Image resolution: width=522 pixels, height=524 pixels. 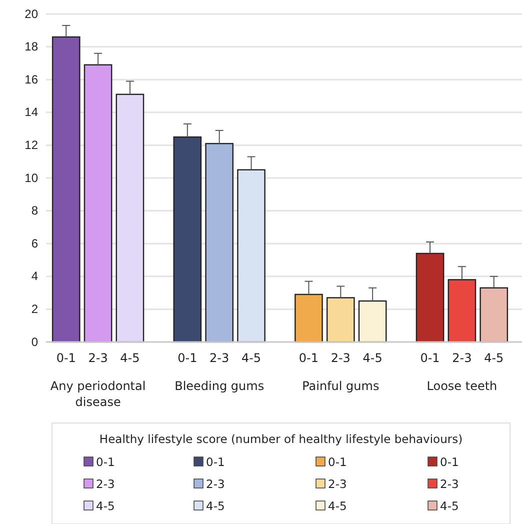 I want to click on legend-label: 0-1, so click(x=105, y=462).